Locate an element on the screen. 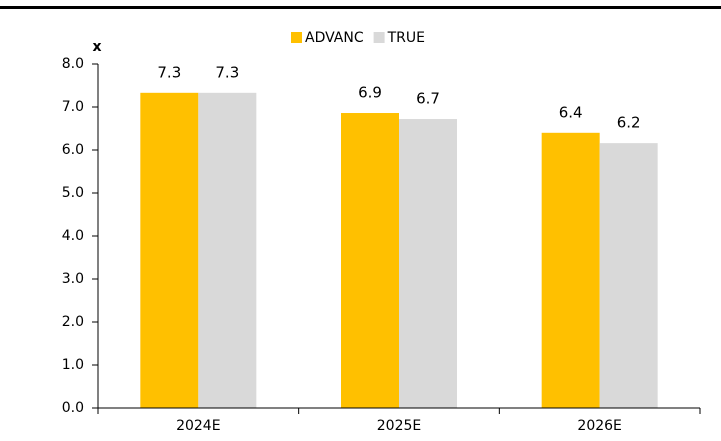 The width and height of the screenshot is (721, 441). y-tick-label: 7.0 is located at coordinates (73, 107).